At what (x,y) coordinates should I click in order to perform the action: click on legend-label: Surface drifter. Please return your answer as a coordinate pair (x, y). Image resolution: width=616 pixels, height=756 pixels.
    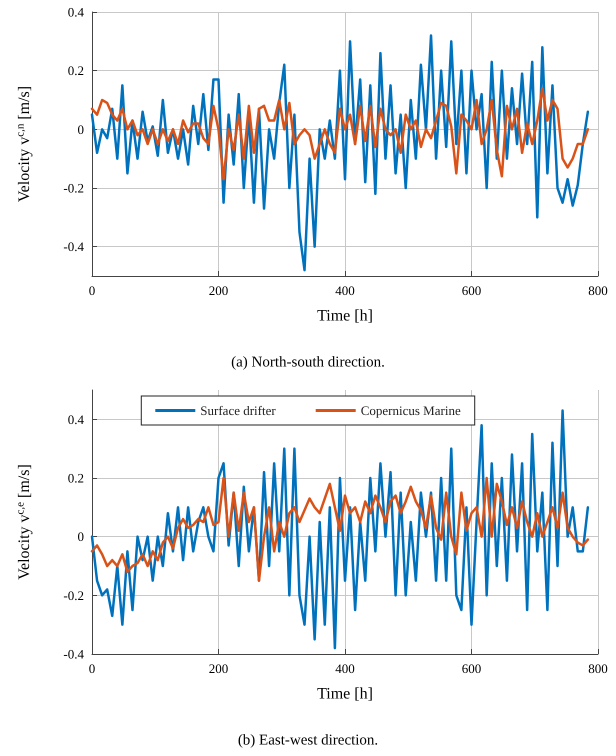
    Looking at the image, I should click on (238, 410).